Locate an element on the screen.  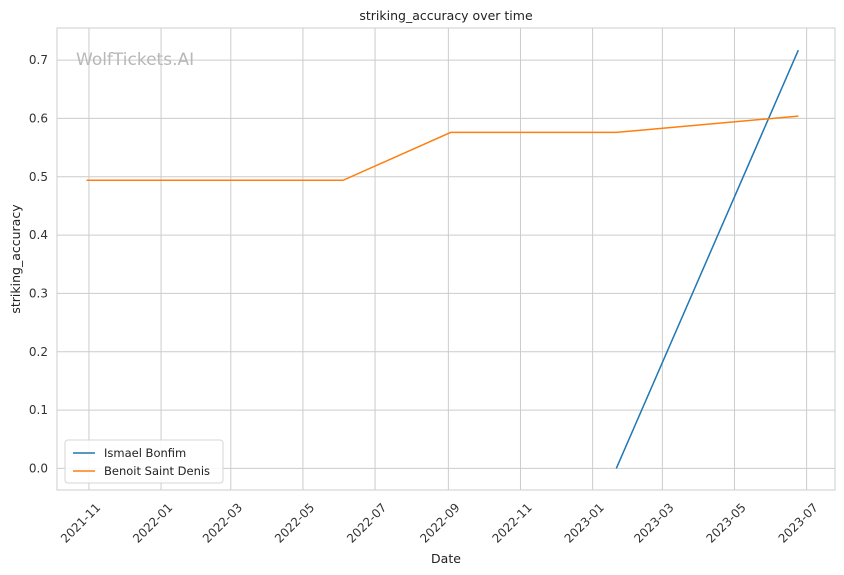
x-tick-label: 2022-05 is located at coordinates (294, 522).